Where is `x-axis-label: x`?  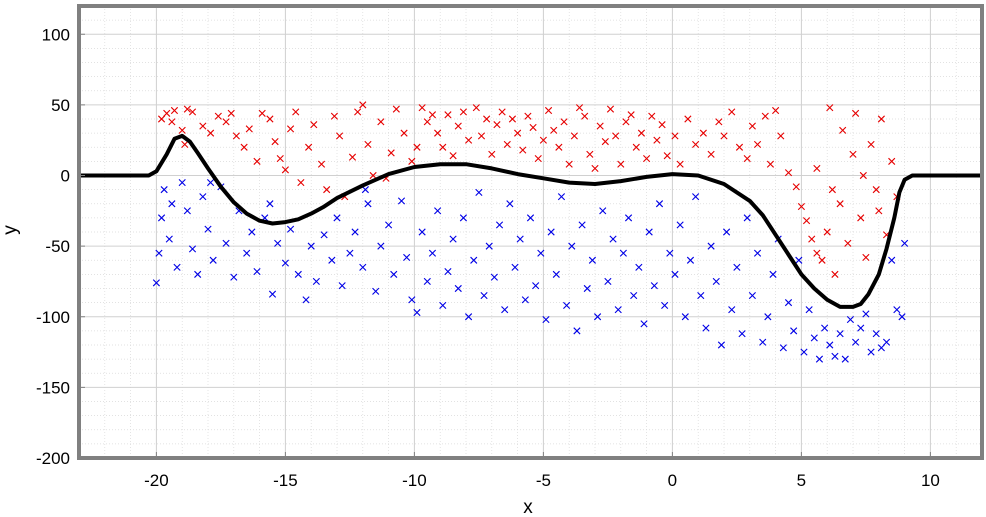
x-axis-label: x is located at coordinates (528, 507).